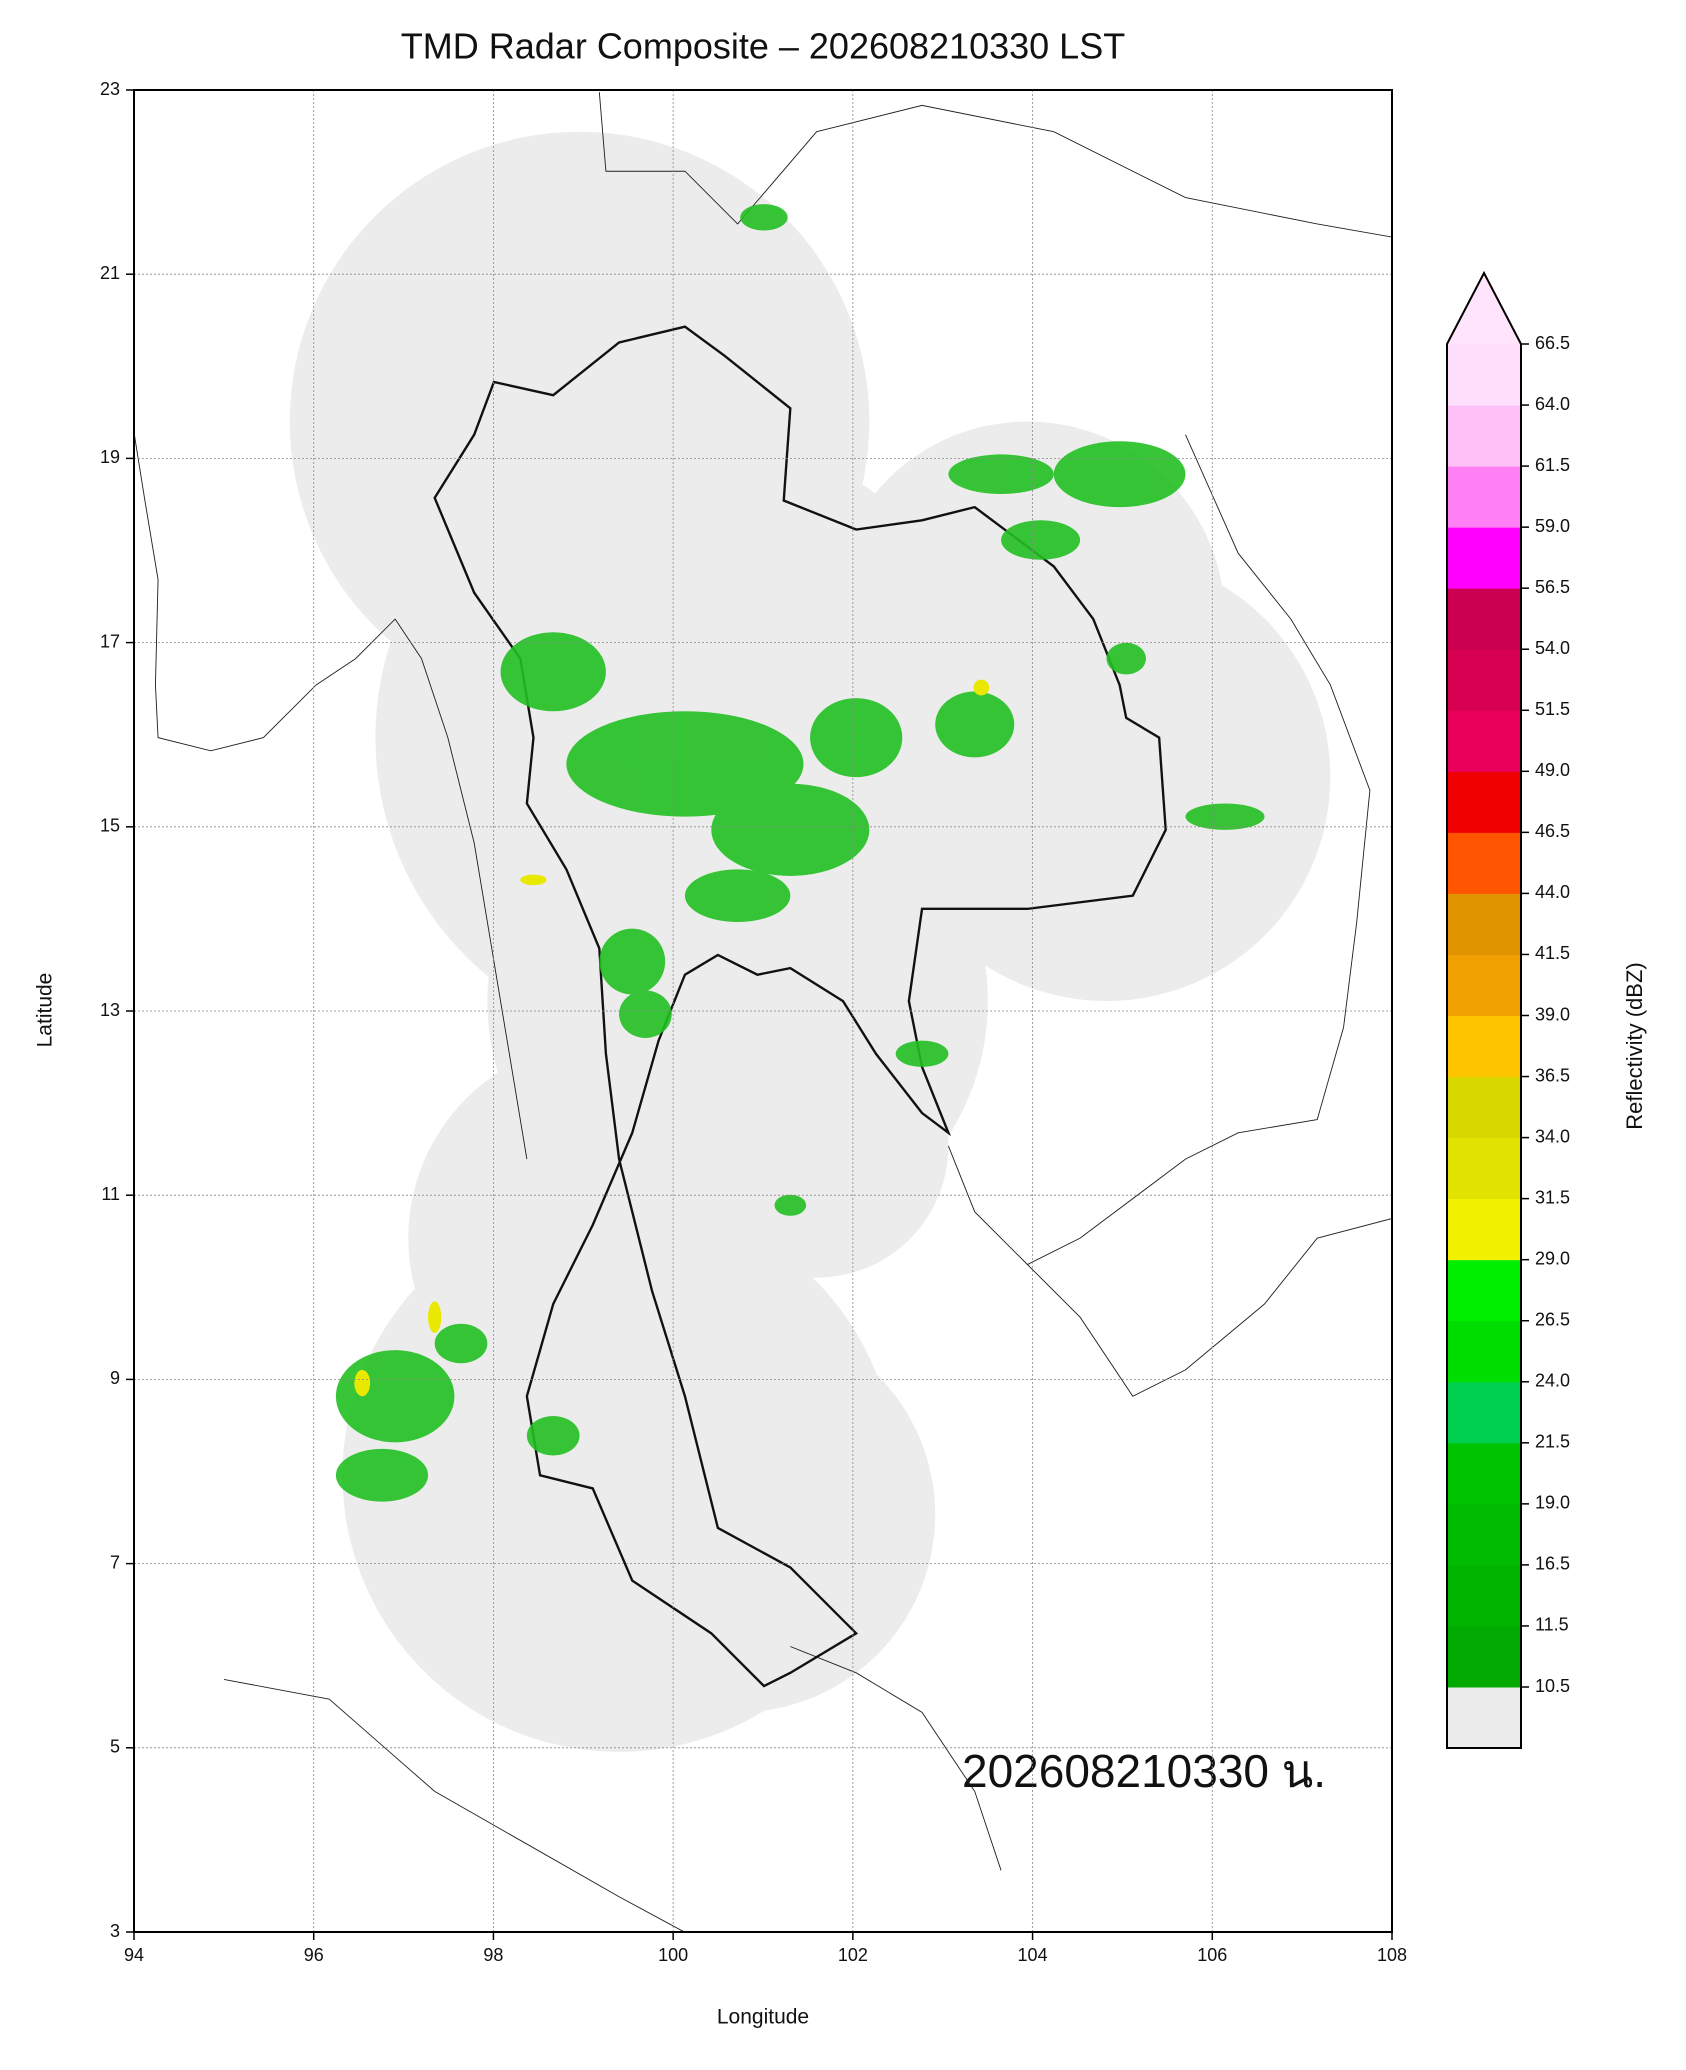 This screenshot has height=2070, width=1686. Describe the element at coordinates (1552, 1136) in the screenshot. I see `colorbar-tick-label: 34.0` at that location.